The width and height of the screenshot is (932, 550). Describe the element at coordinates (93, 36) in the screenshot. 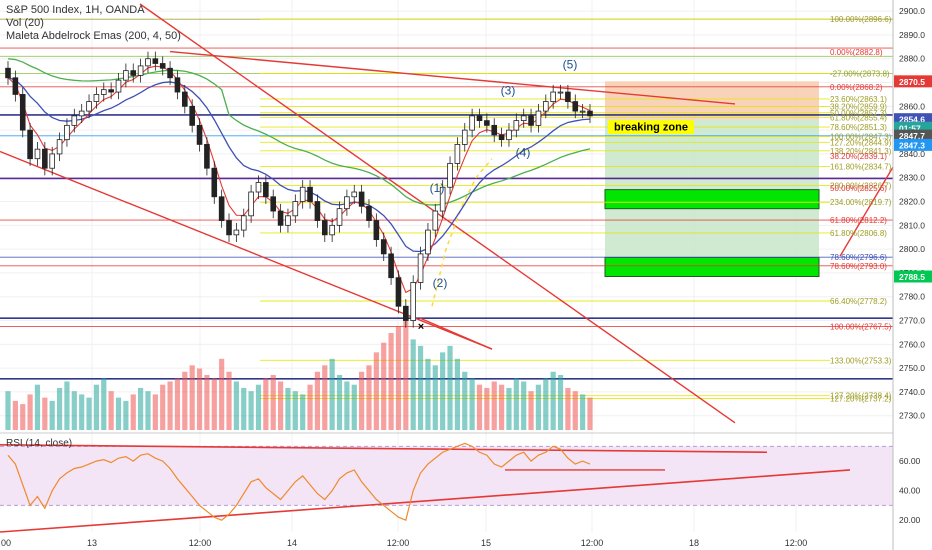

I see `ema-legend: Maleta Abdelrock Emas (200, 4, 50)` at that location.